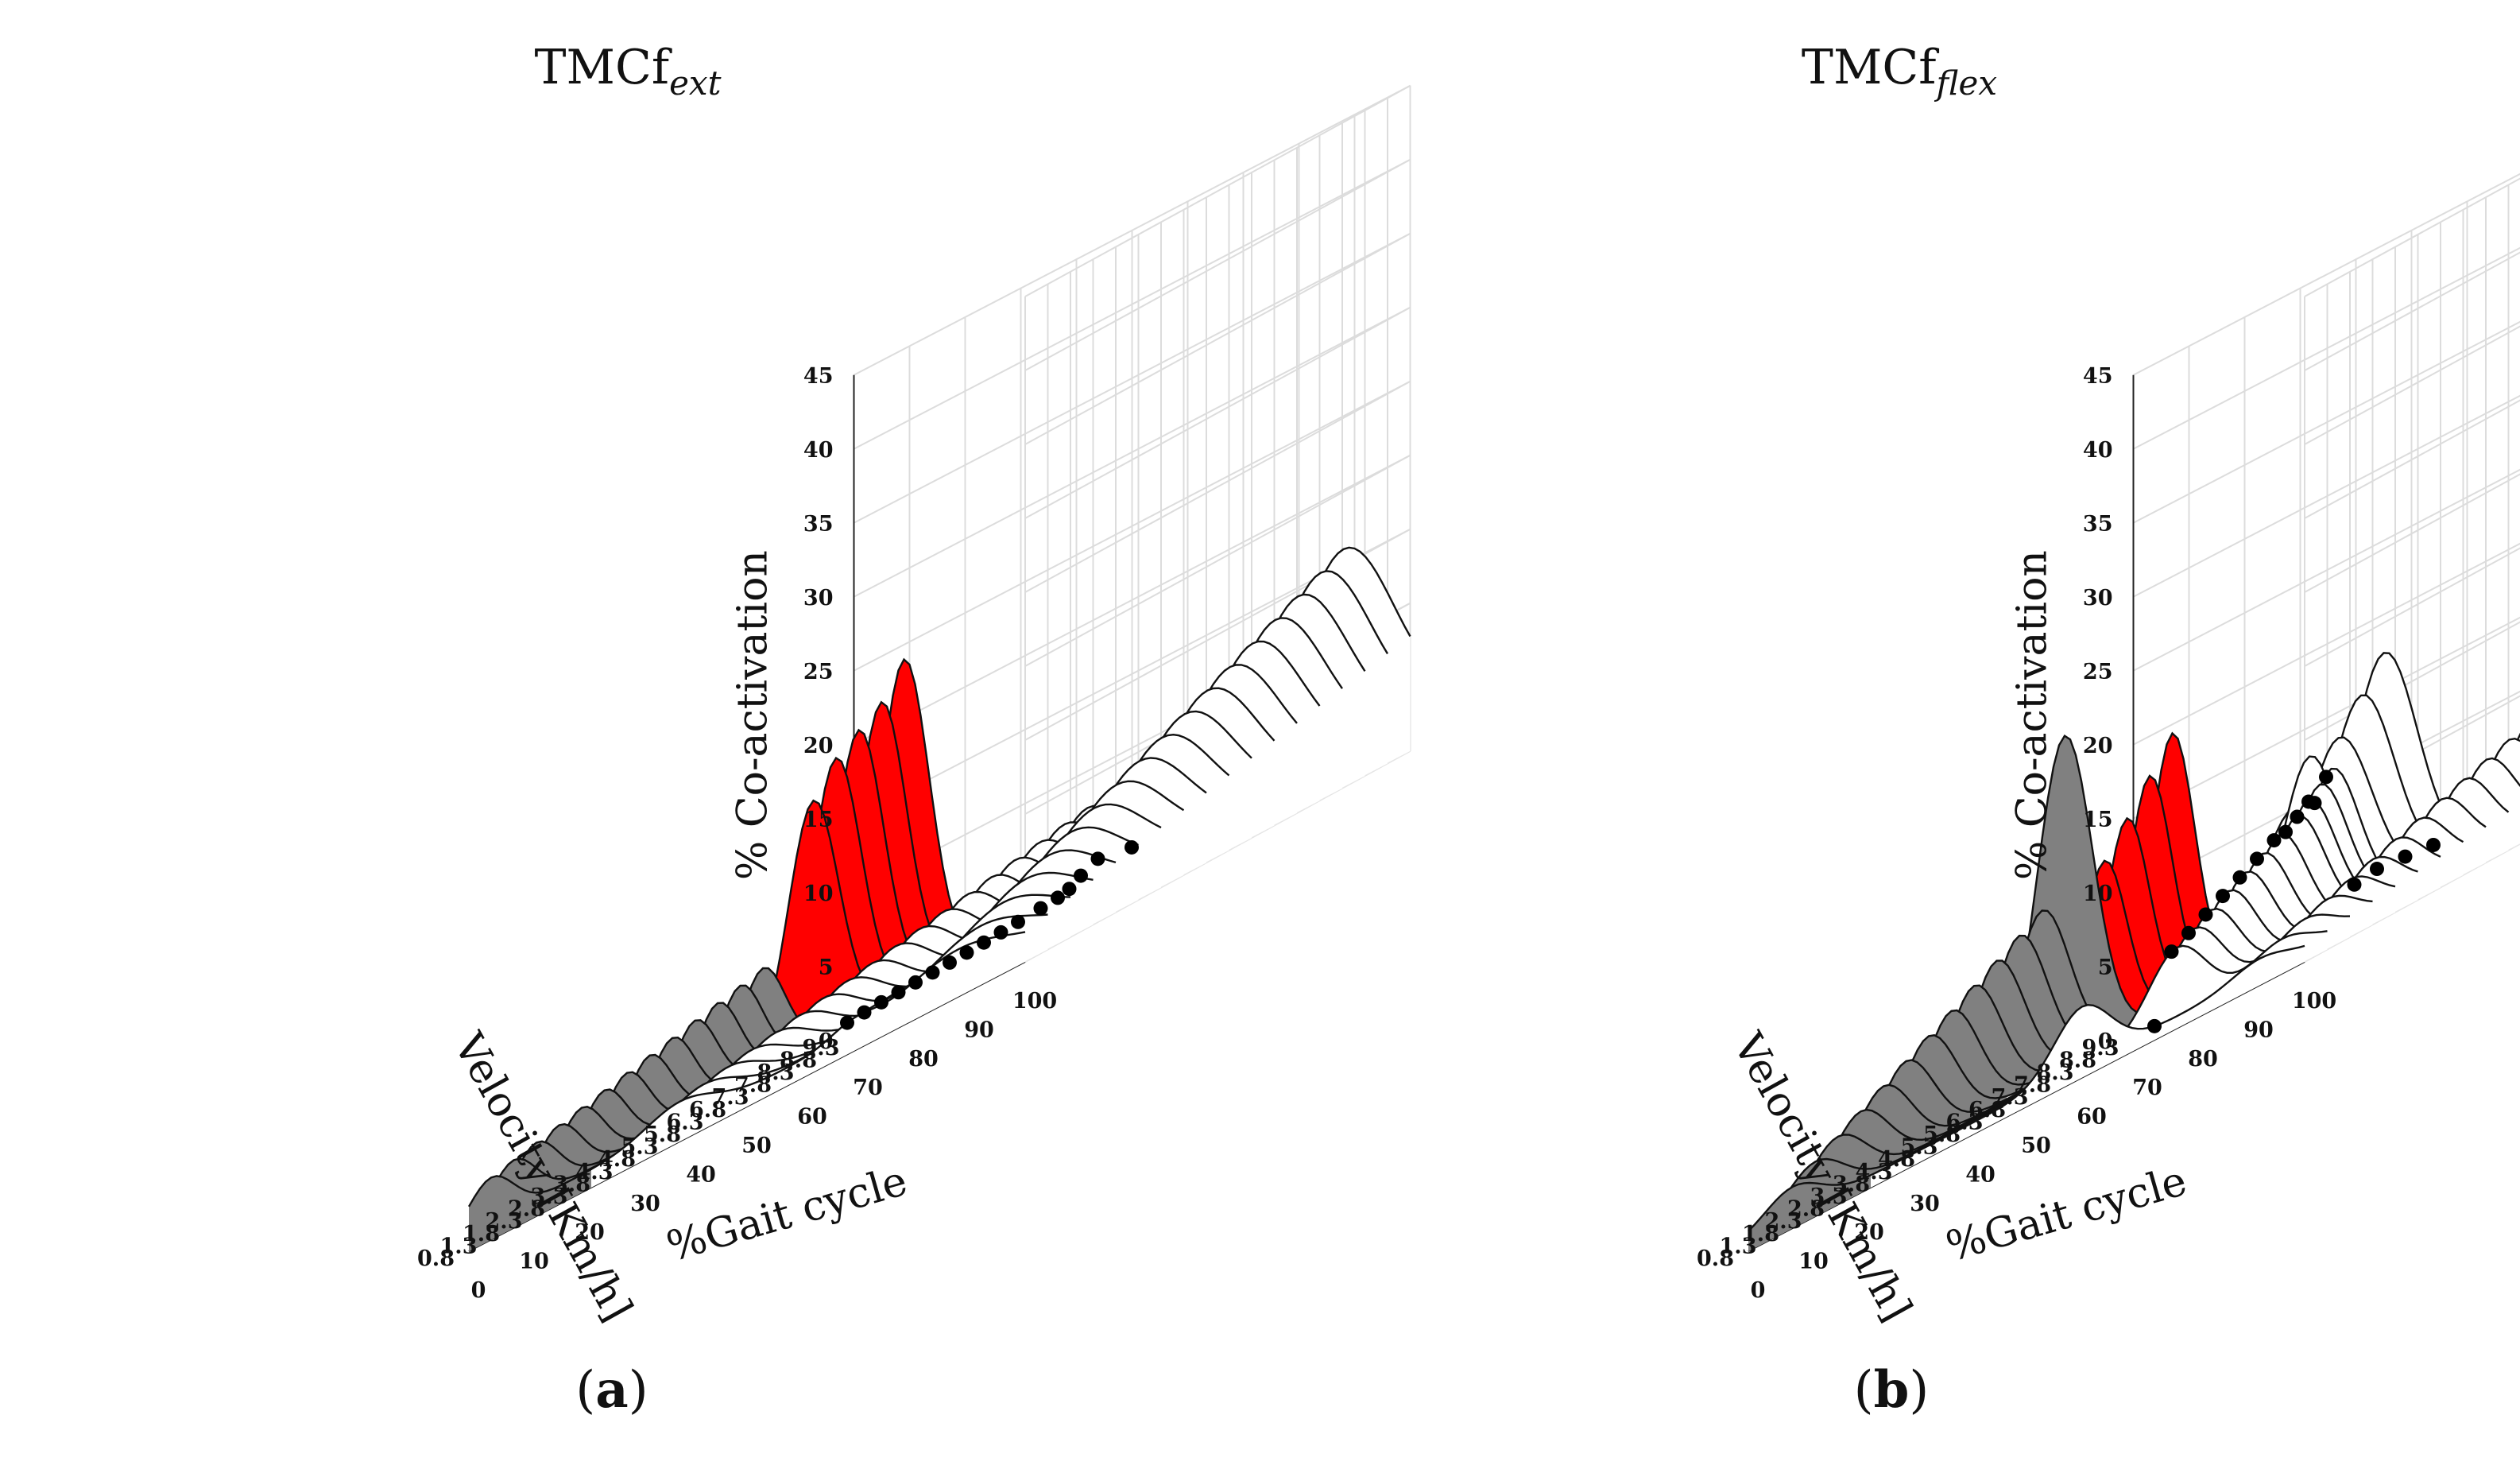 The height and width of the screenshot is (1473, 2520). Describe the element at coordinates (776, 1072) in the screenshot. I see `velocity-tick-label: 8.3` at that location.